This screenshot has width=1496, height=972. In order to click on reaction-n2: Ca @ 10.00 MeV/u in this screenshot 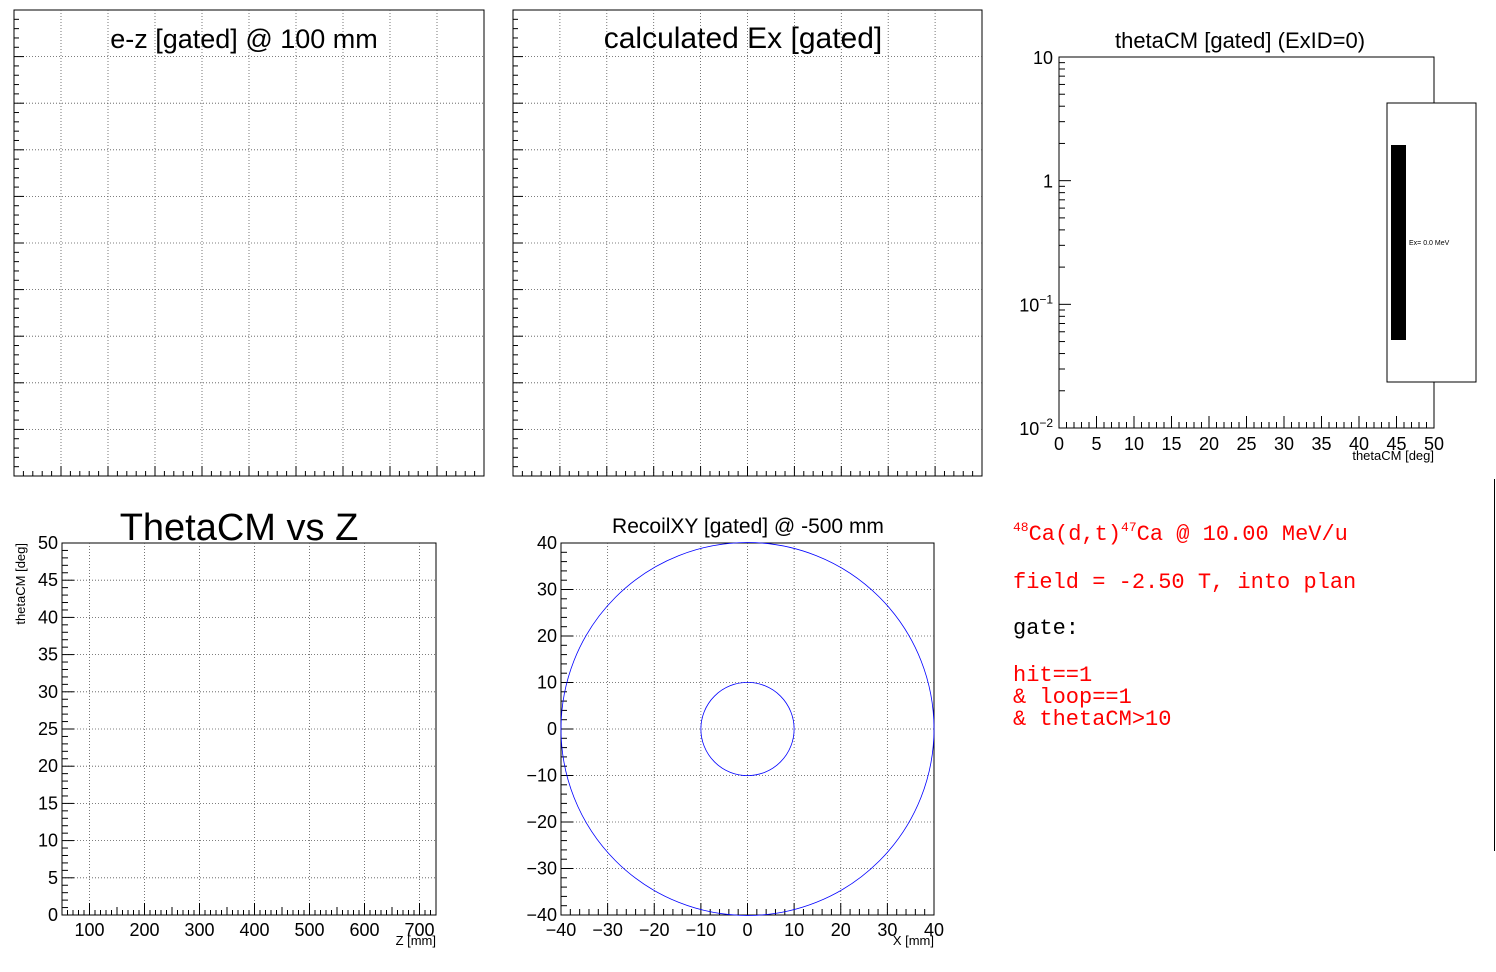, I will do `click(1242, 534)`.